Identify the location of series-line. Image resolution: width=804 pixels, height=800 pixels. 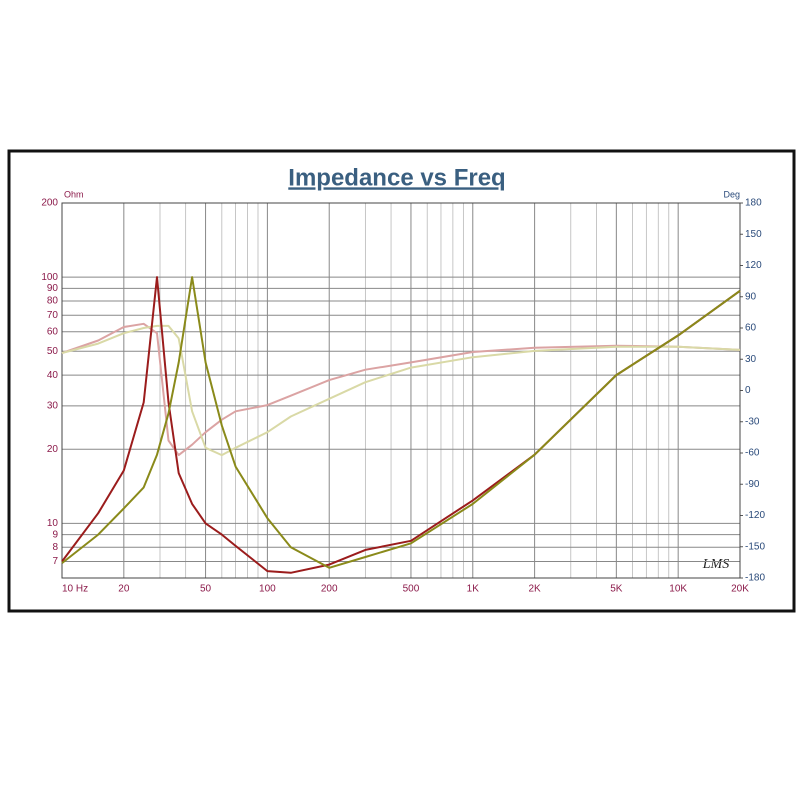
(401, 390).